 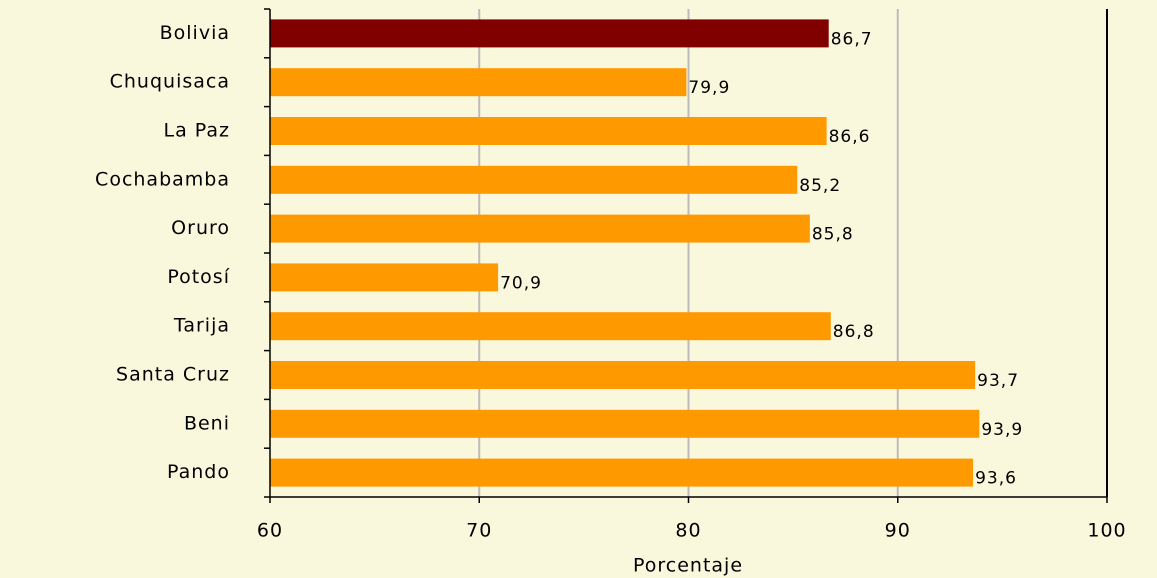 What do you see at coordinates (197, 131) in the screenshot?
I see `y-tick-label: La Paz` at bounding box center [197, 131].